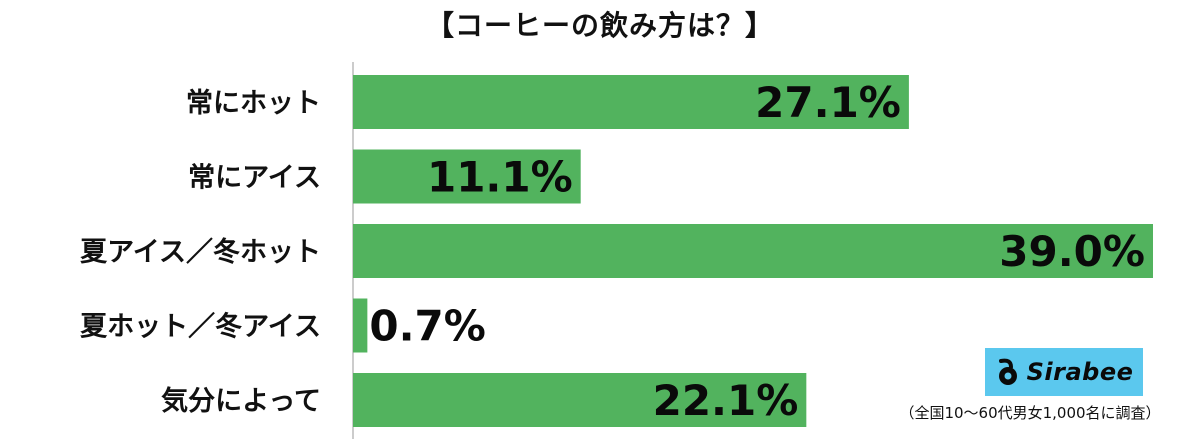  I want to click on value-label-3: 39.0%, so click(1072, 251).